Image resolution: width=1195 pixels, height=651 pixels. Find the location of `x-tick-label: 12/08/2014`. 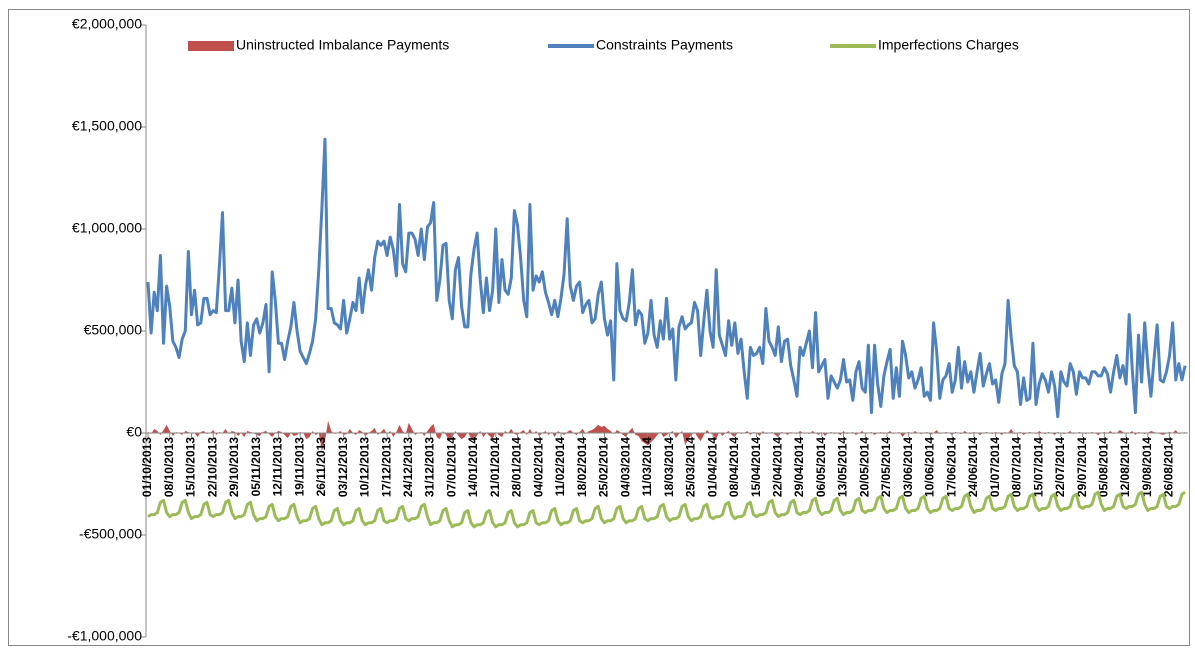

x-tick-label: 12/08/2014 is located at coordinates (1125, 467).